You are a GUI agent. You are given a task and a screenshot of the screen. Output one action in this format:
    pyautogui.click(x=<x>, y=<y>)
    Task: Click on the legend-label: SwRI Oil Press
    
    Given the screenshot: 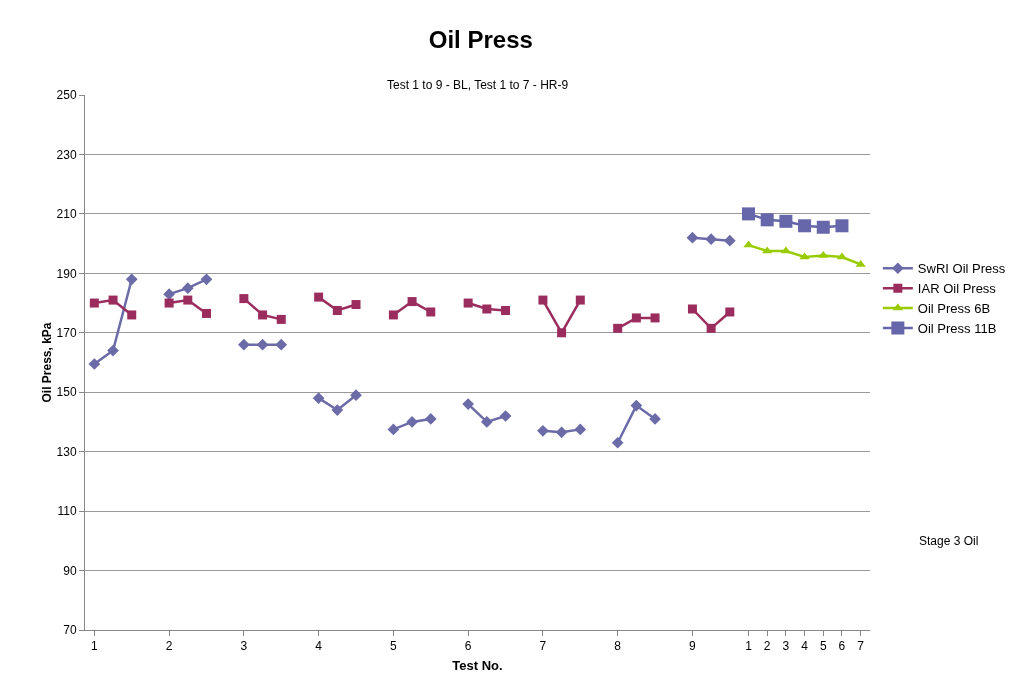 What is the action you would take?
    pyautogui.click(x=961, y=269)
    